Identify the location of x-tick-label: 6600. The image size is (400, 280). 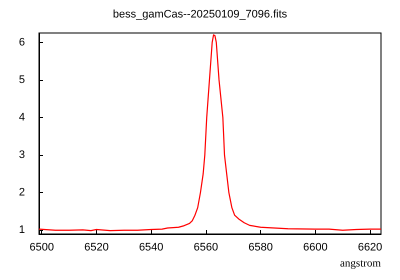
(315, 248).